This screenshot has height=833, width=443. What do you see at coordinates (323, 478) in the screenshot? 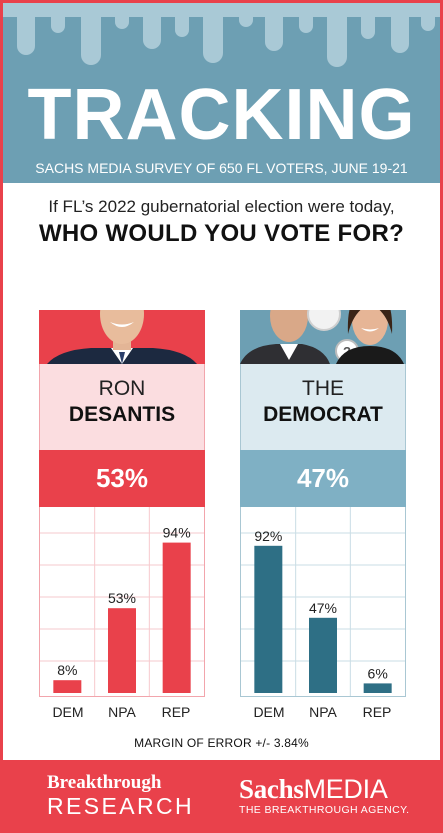
I see `candidate-total: 47%` at bounding box center [323, 478].